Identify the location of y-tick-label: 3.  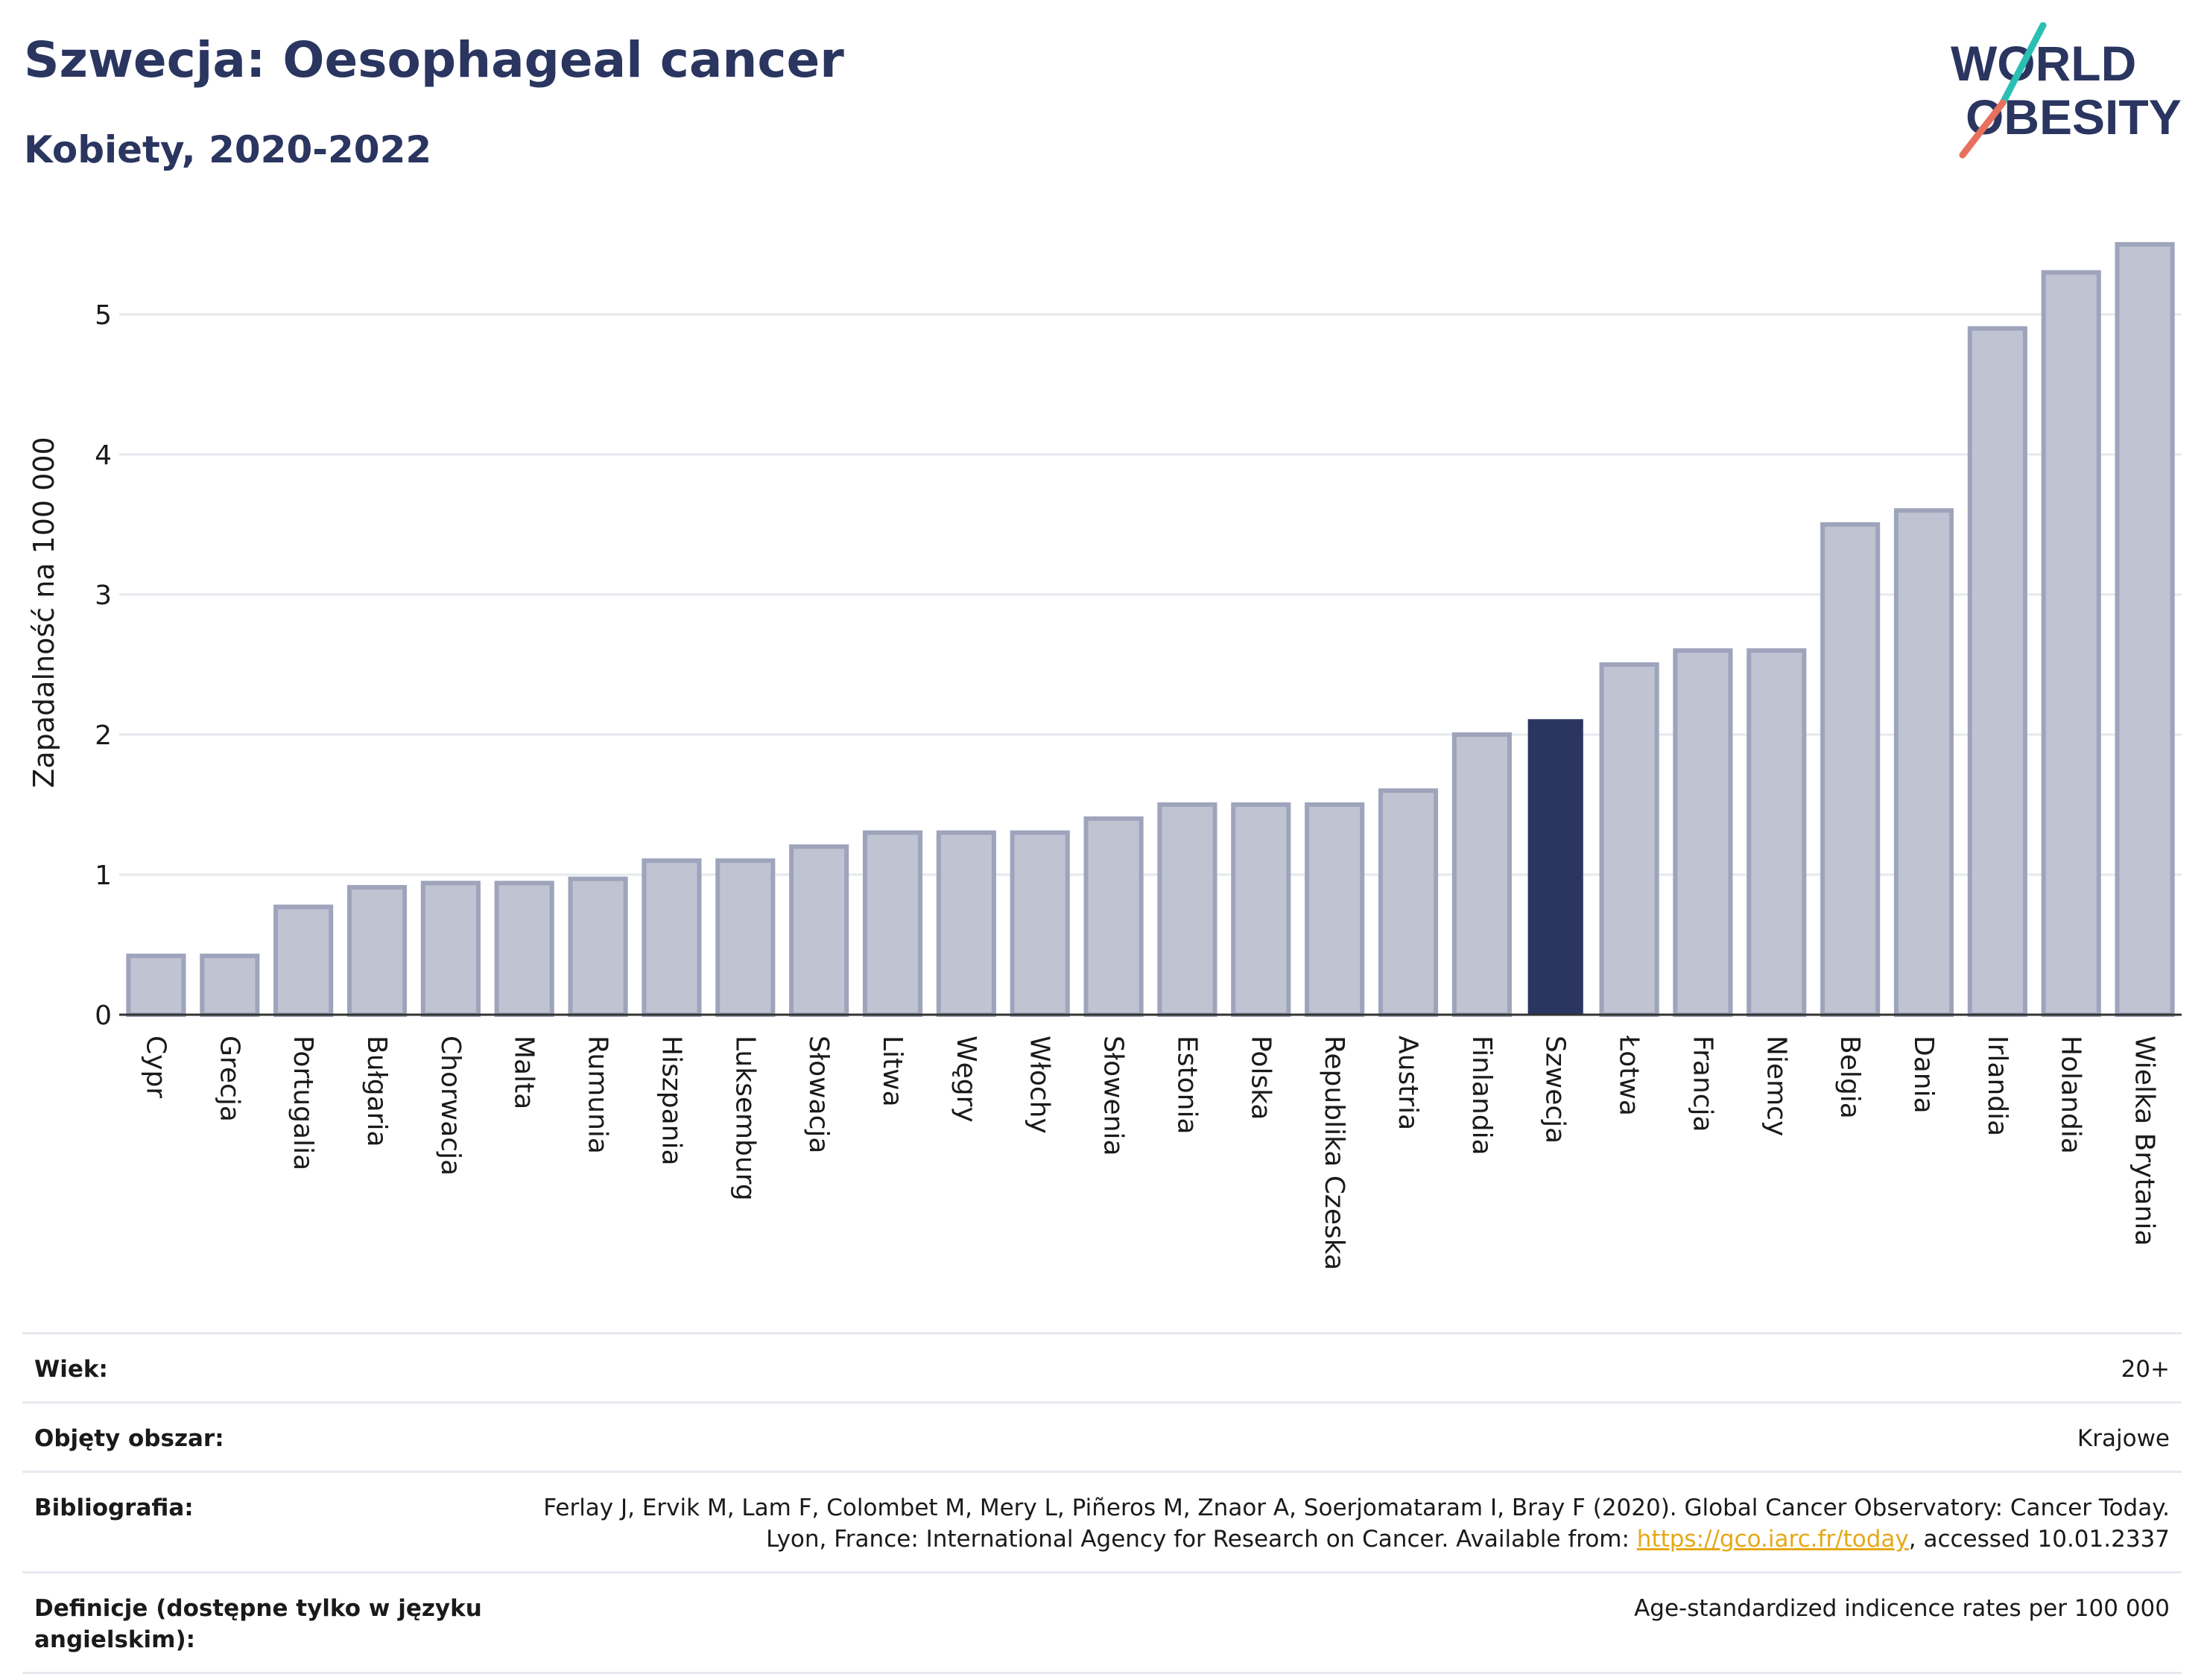
(103, 595).